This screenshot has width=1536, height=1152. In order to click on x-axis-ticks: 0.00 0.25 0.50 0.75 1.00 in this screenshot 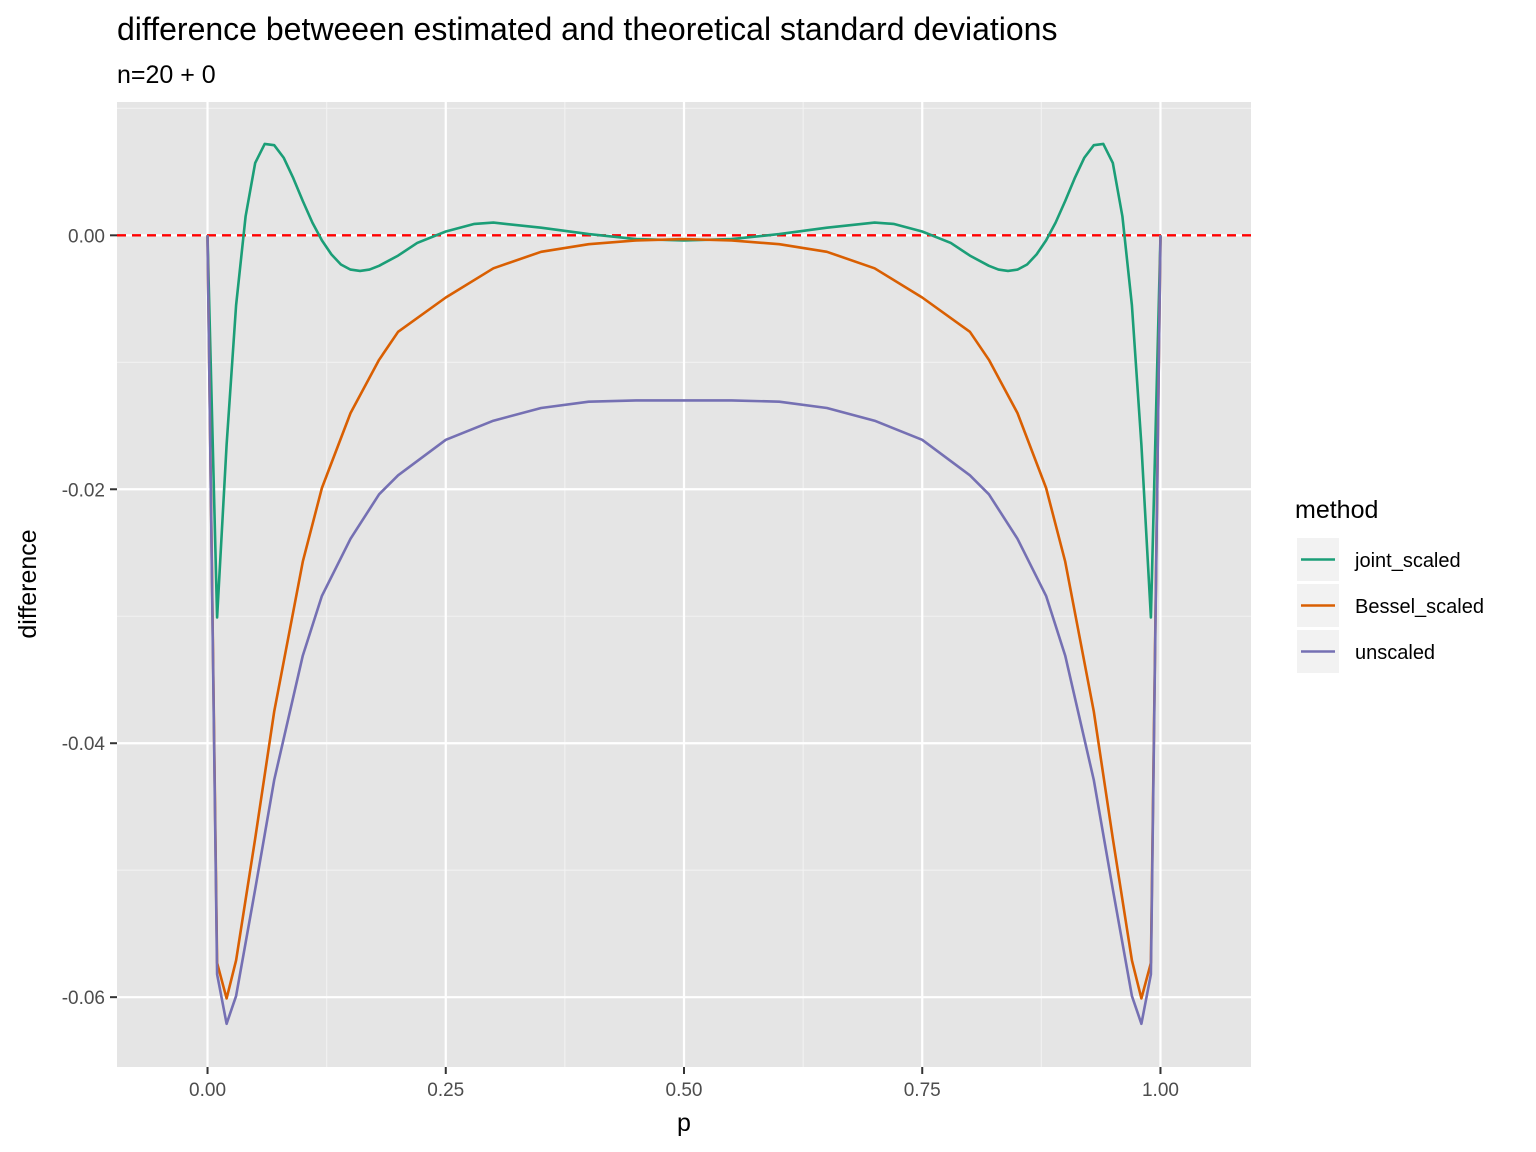, I will do `click(684, 1084)`.